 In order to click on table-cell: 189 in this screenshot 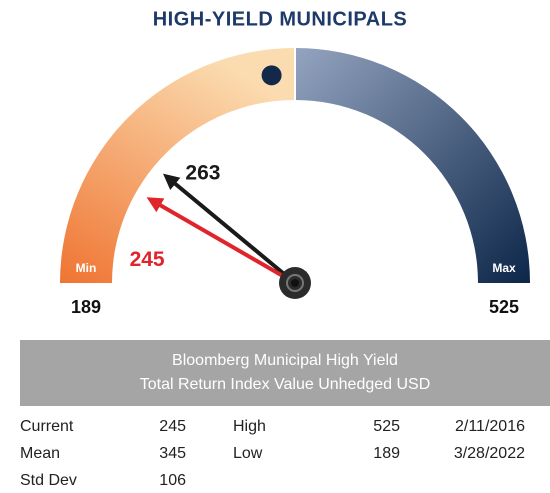, I will do `click(386, 453)`.